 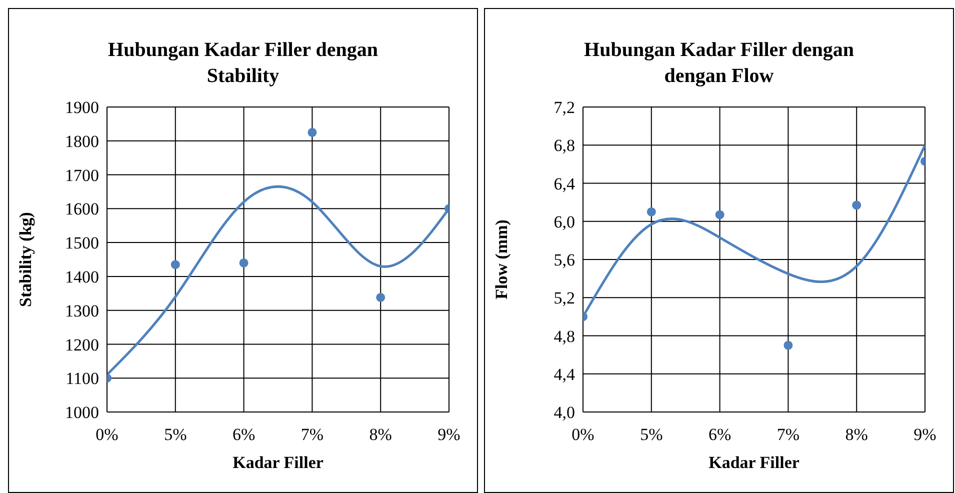 I want to click on chart-title: Hubungan Kadar Filler dengan Stability, so click(x=243, y=63).